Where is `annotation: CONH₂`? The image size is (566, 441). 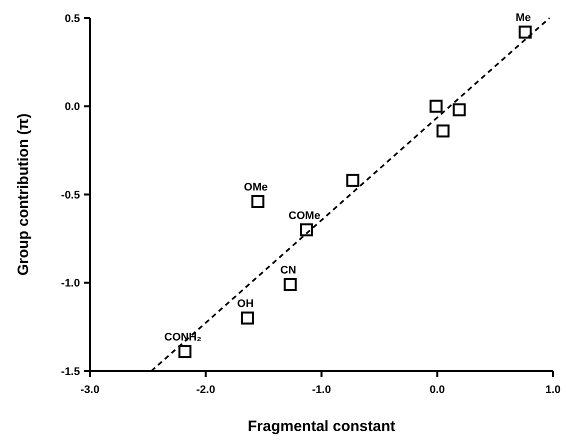
annotation: CONH₂ is located at coordinates (183, 338).